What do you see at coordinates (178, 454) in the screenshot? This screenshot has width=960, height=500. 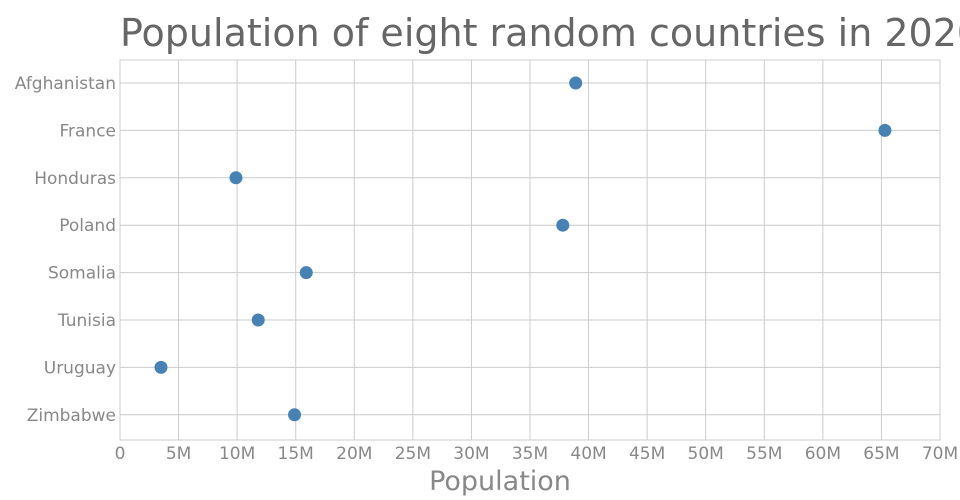 I see `x-tick-label: 5M` at bounding box center [178, 454].